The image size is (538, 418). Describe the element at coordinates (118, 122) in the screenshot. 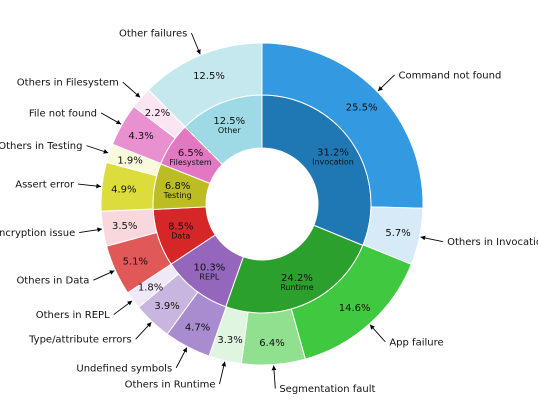

I see `label-arrowhead-file-not-found` at that location.